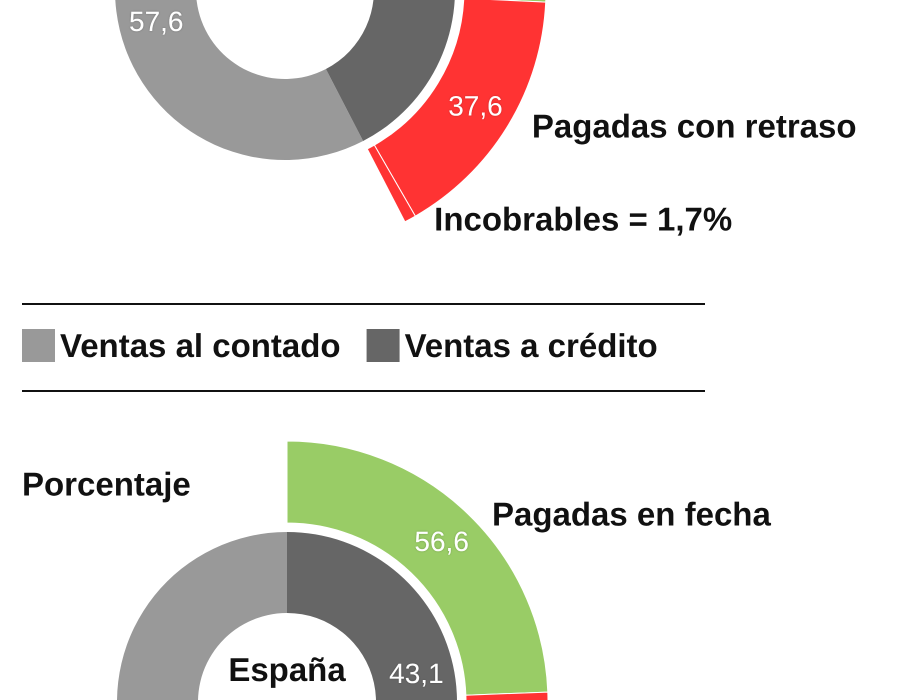 This screenshot has width=900, height=700. I want to click on data-label: 56,6, so click(441, 541).